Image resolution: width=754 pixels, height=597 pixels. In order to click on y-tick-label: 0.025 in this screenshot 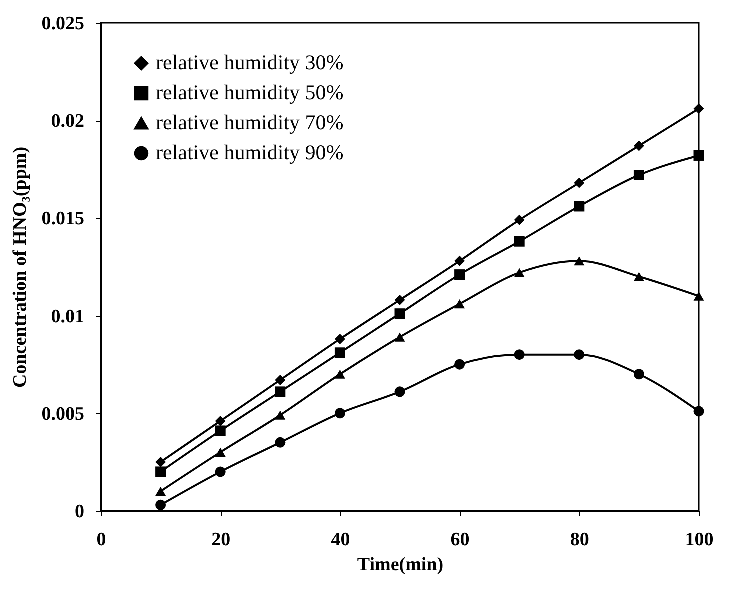, I will do `click(63, 24)`.